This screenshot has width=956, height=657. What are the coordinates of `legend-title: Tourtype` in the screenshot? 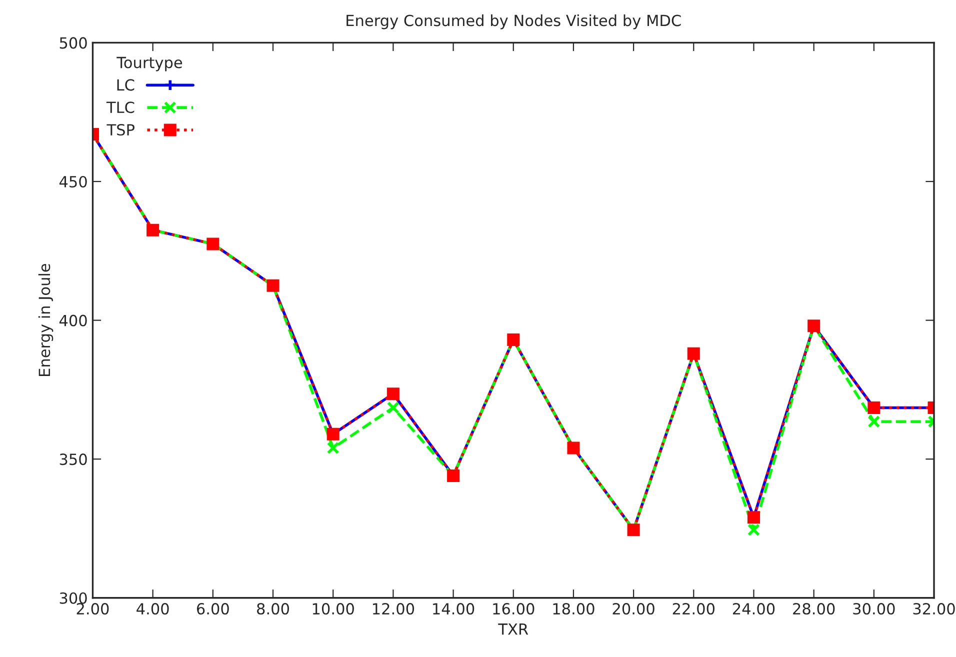 It's located at (149, 64).